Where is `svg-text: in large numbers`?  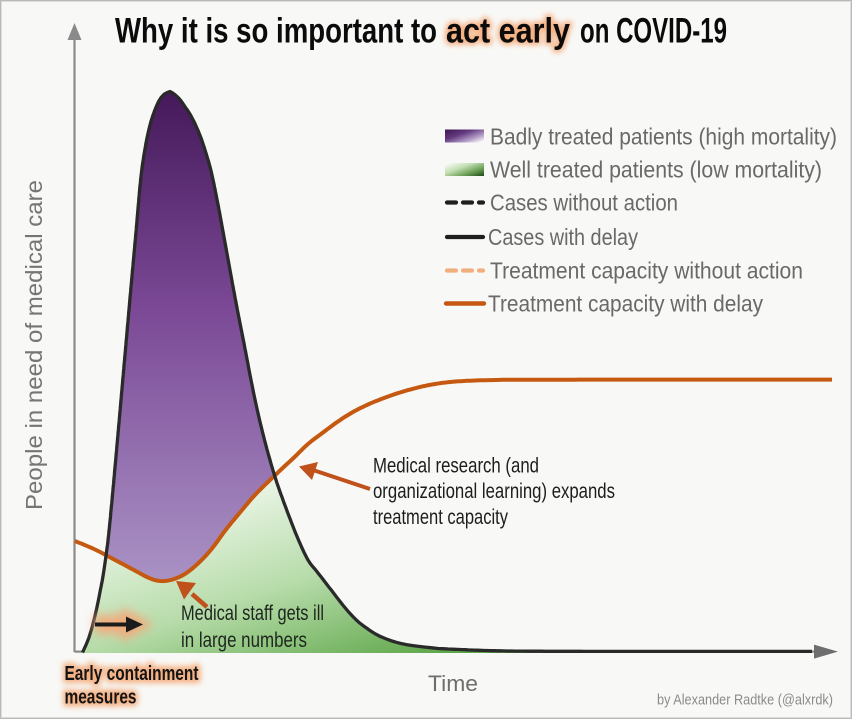
svg-text: in large numbers is located at coordinates (244, 640).